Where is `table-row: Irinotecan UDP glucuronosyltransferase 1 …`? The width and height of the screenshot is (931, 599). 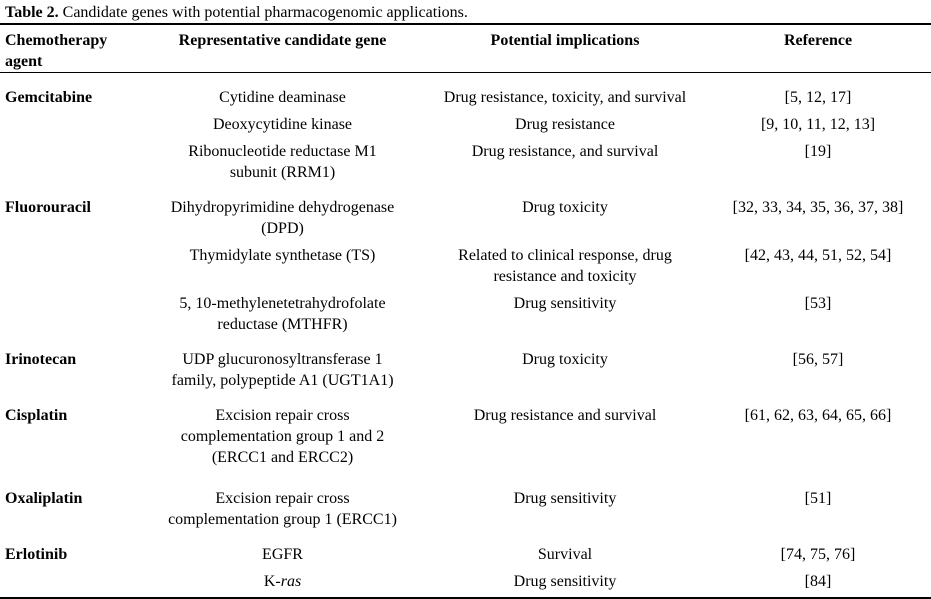 table-row: Irinotecan UDP glucuronosyltransferase 1 … is located at coordinates (465, 363).